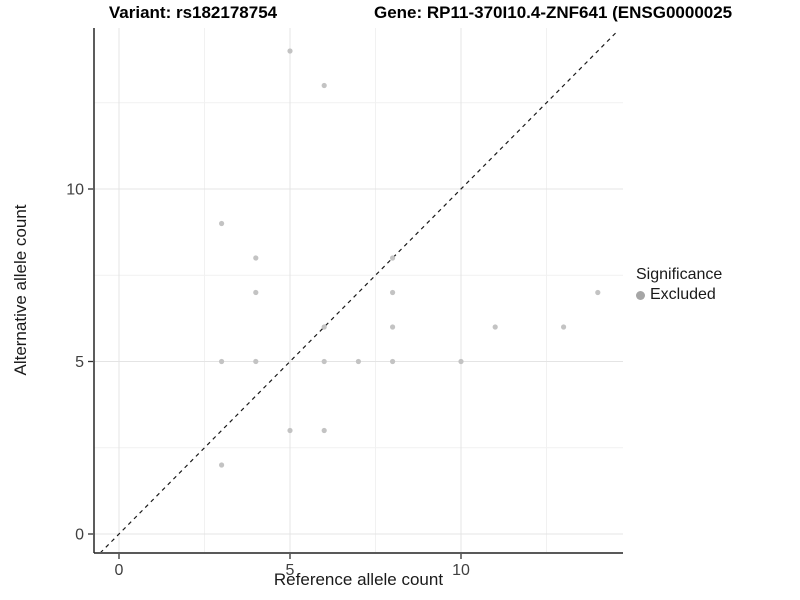 This screenshot has width=800, height=600. What do you see at coordinates (358, 579) in the screenshot?
I see `x-axis-title: Reference allele count` at bounding box center [358, 579].